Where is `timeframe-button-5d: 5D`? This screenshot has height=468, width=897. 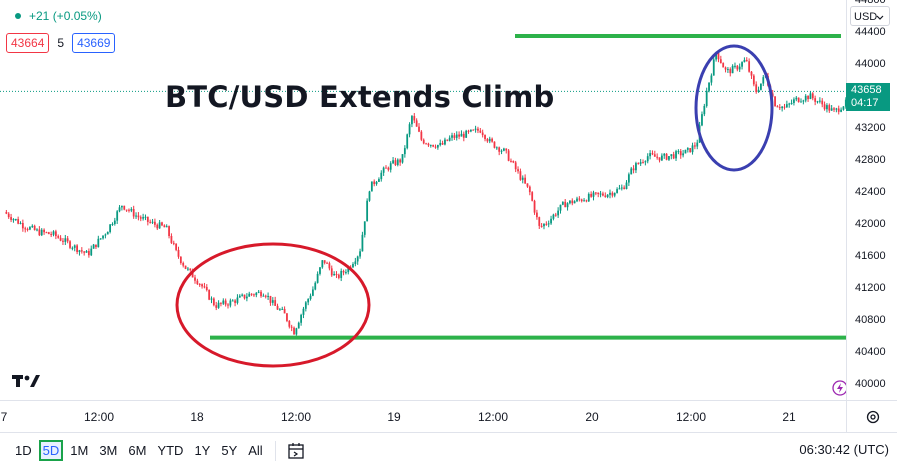 timeframe-button-5d: 5D is located at coordinates (51, 450).